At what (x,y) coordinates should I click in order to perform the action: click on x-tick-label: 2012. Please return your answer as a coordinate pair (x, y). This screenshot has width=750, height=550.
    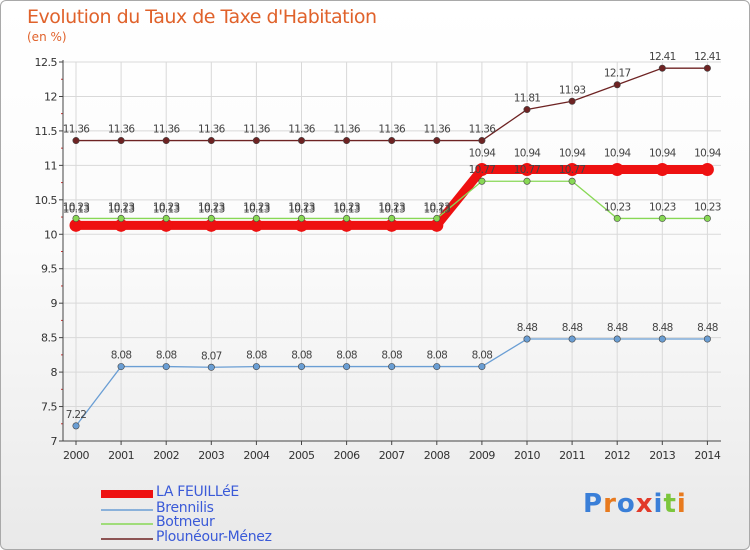
    Looking at the image, I should click on (617, 455).